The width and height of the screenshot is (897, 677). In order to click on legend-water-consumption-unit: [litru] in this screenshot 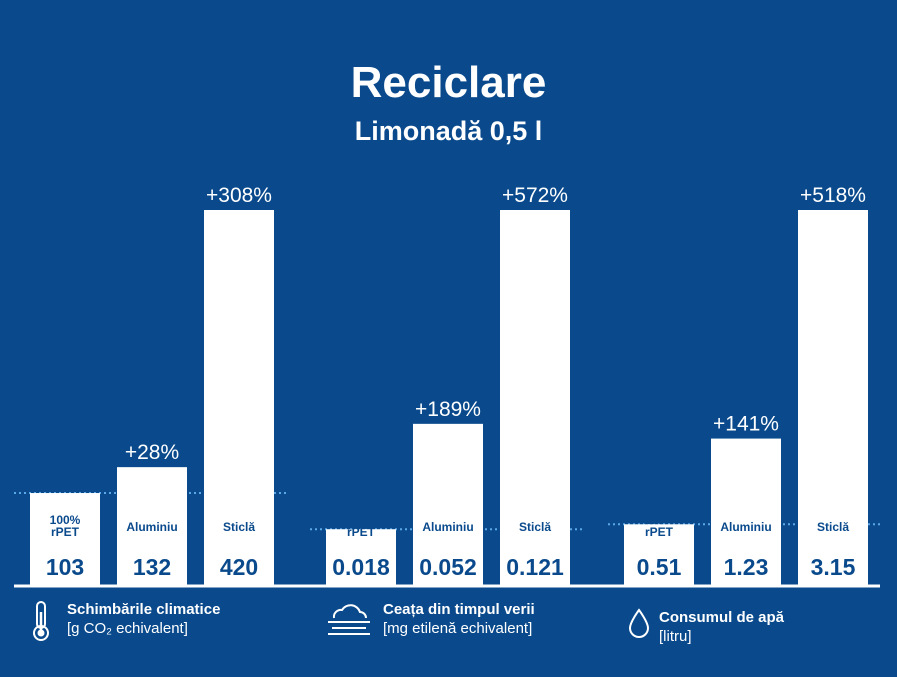, I will do `click(675, 636)`.